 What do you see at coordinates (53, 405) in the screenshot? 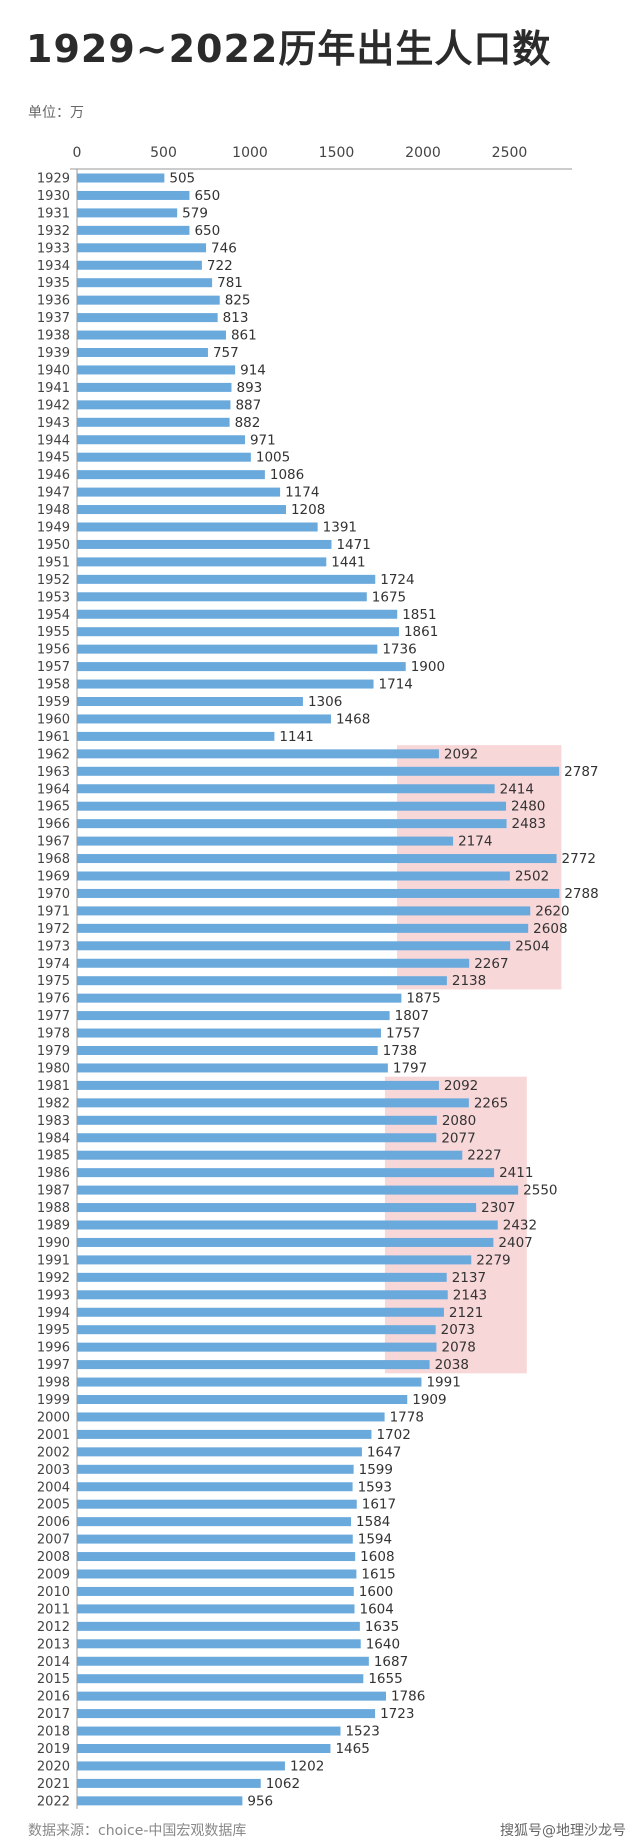
I see `year-label: 1942` at bounding box center [53, 405].